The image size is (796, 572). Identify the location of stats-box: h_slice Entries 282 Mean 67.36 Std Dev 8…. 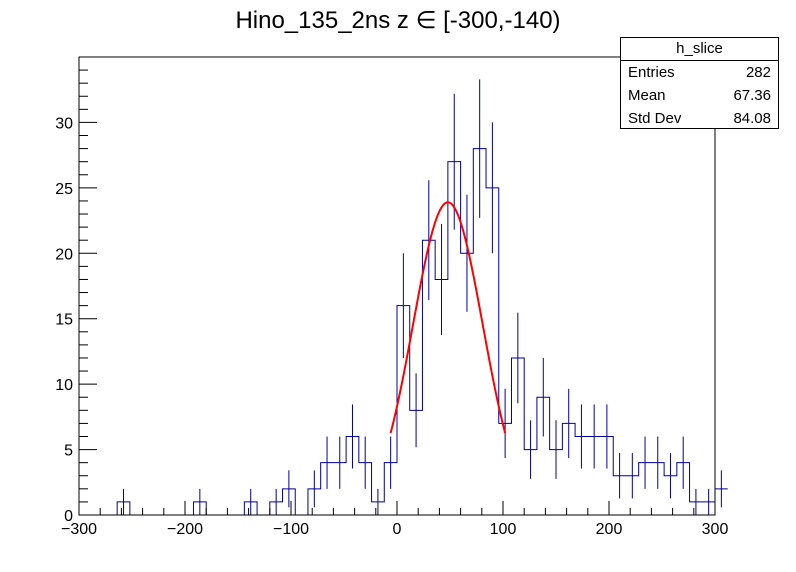
(699, 83).